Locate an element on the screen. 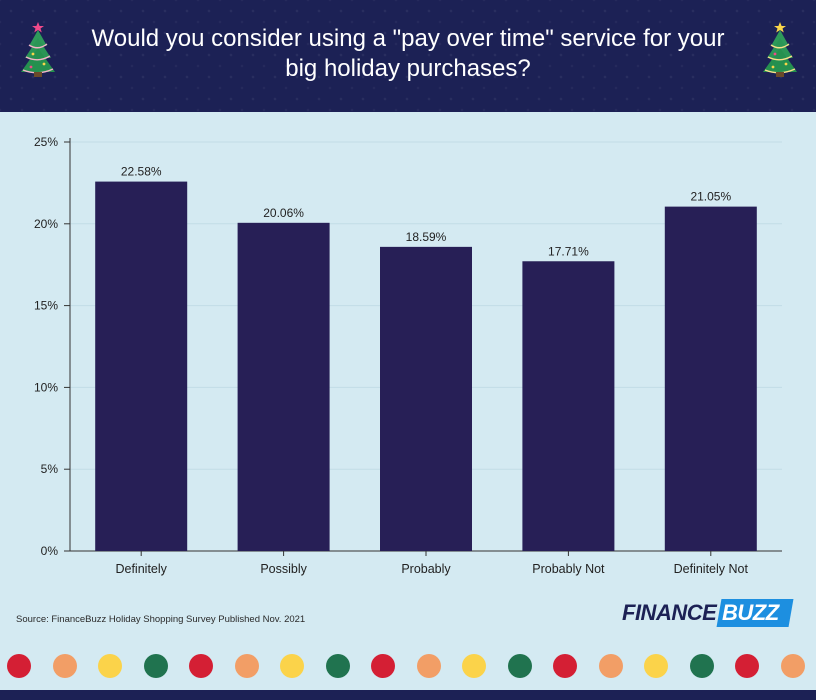 The width and height of the screenshot is (816, 700). y-tick-label: 25% is located at coordinates (46, 142).